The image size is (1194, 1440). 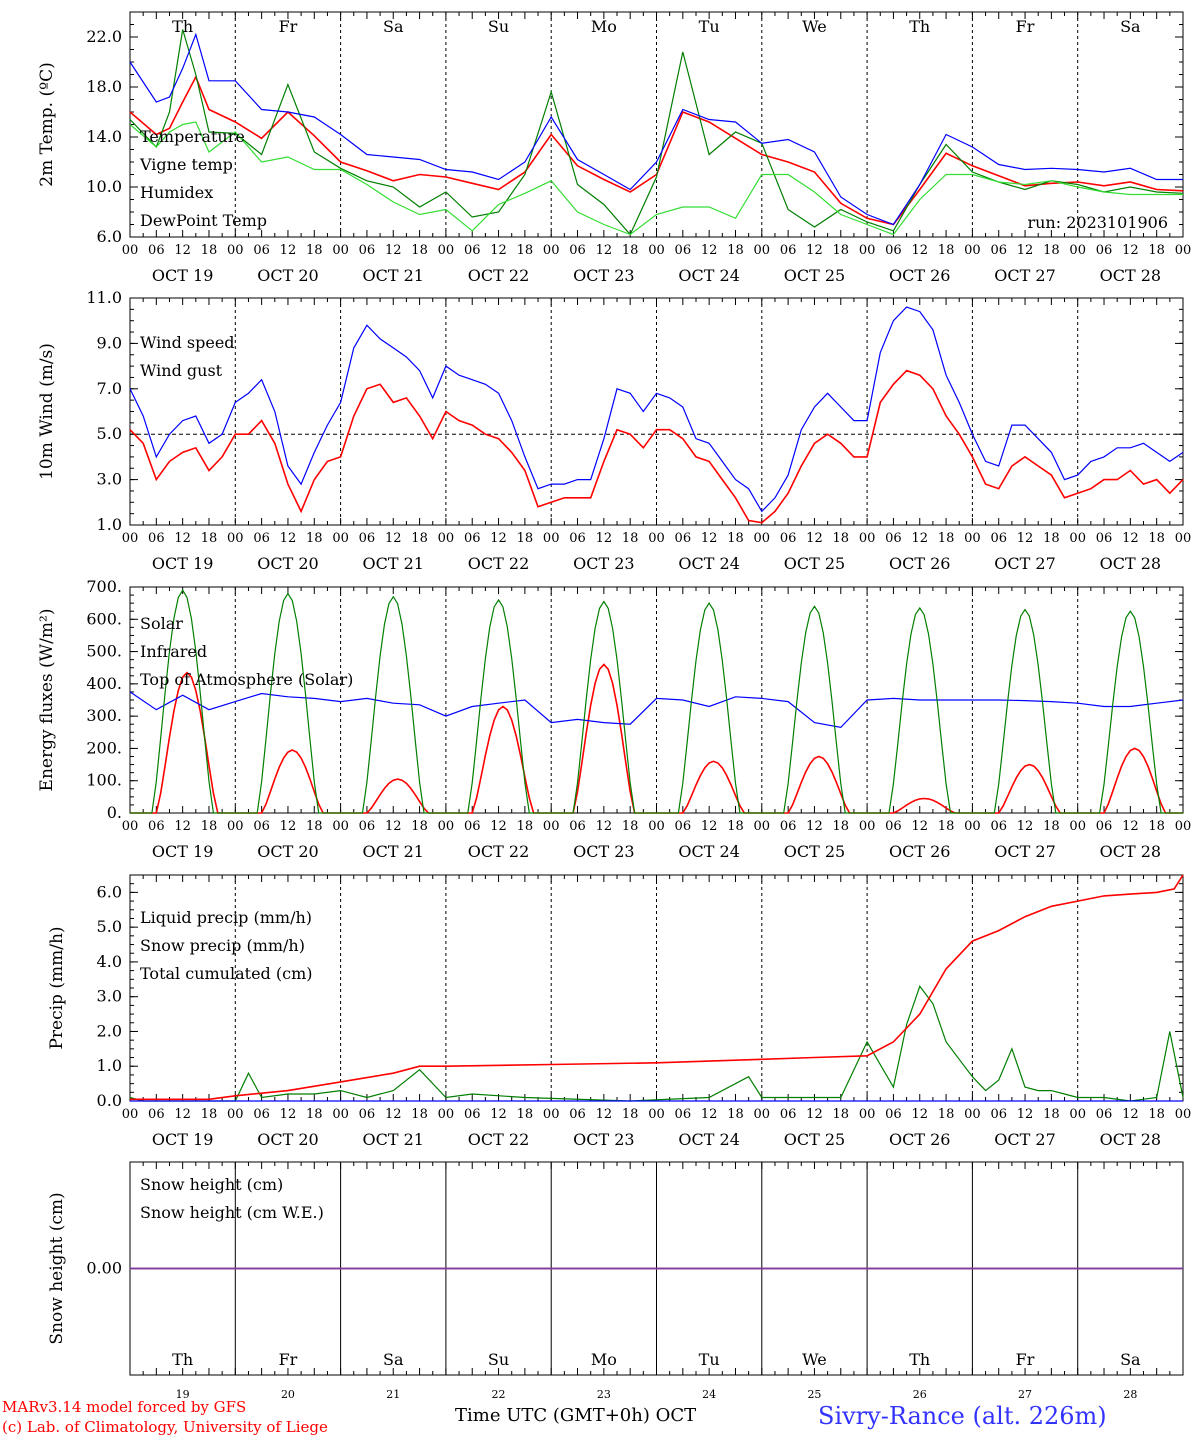 What do you see at coordinates (226, 973) in the screenshot?
I see `legend-entry: Total cumulated (cm)` at bounding box center [226, 973].